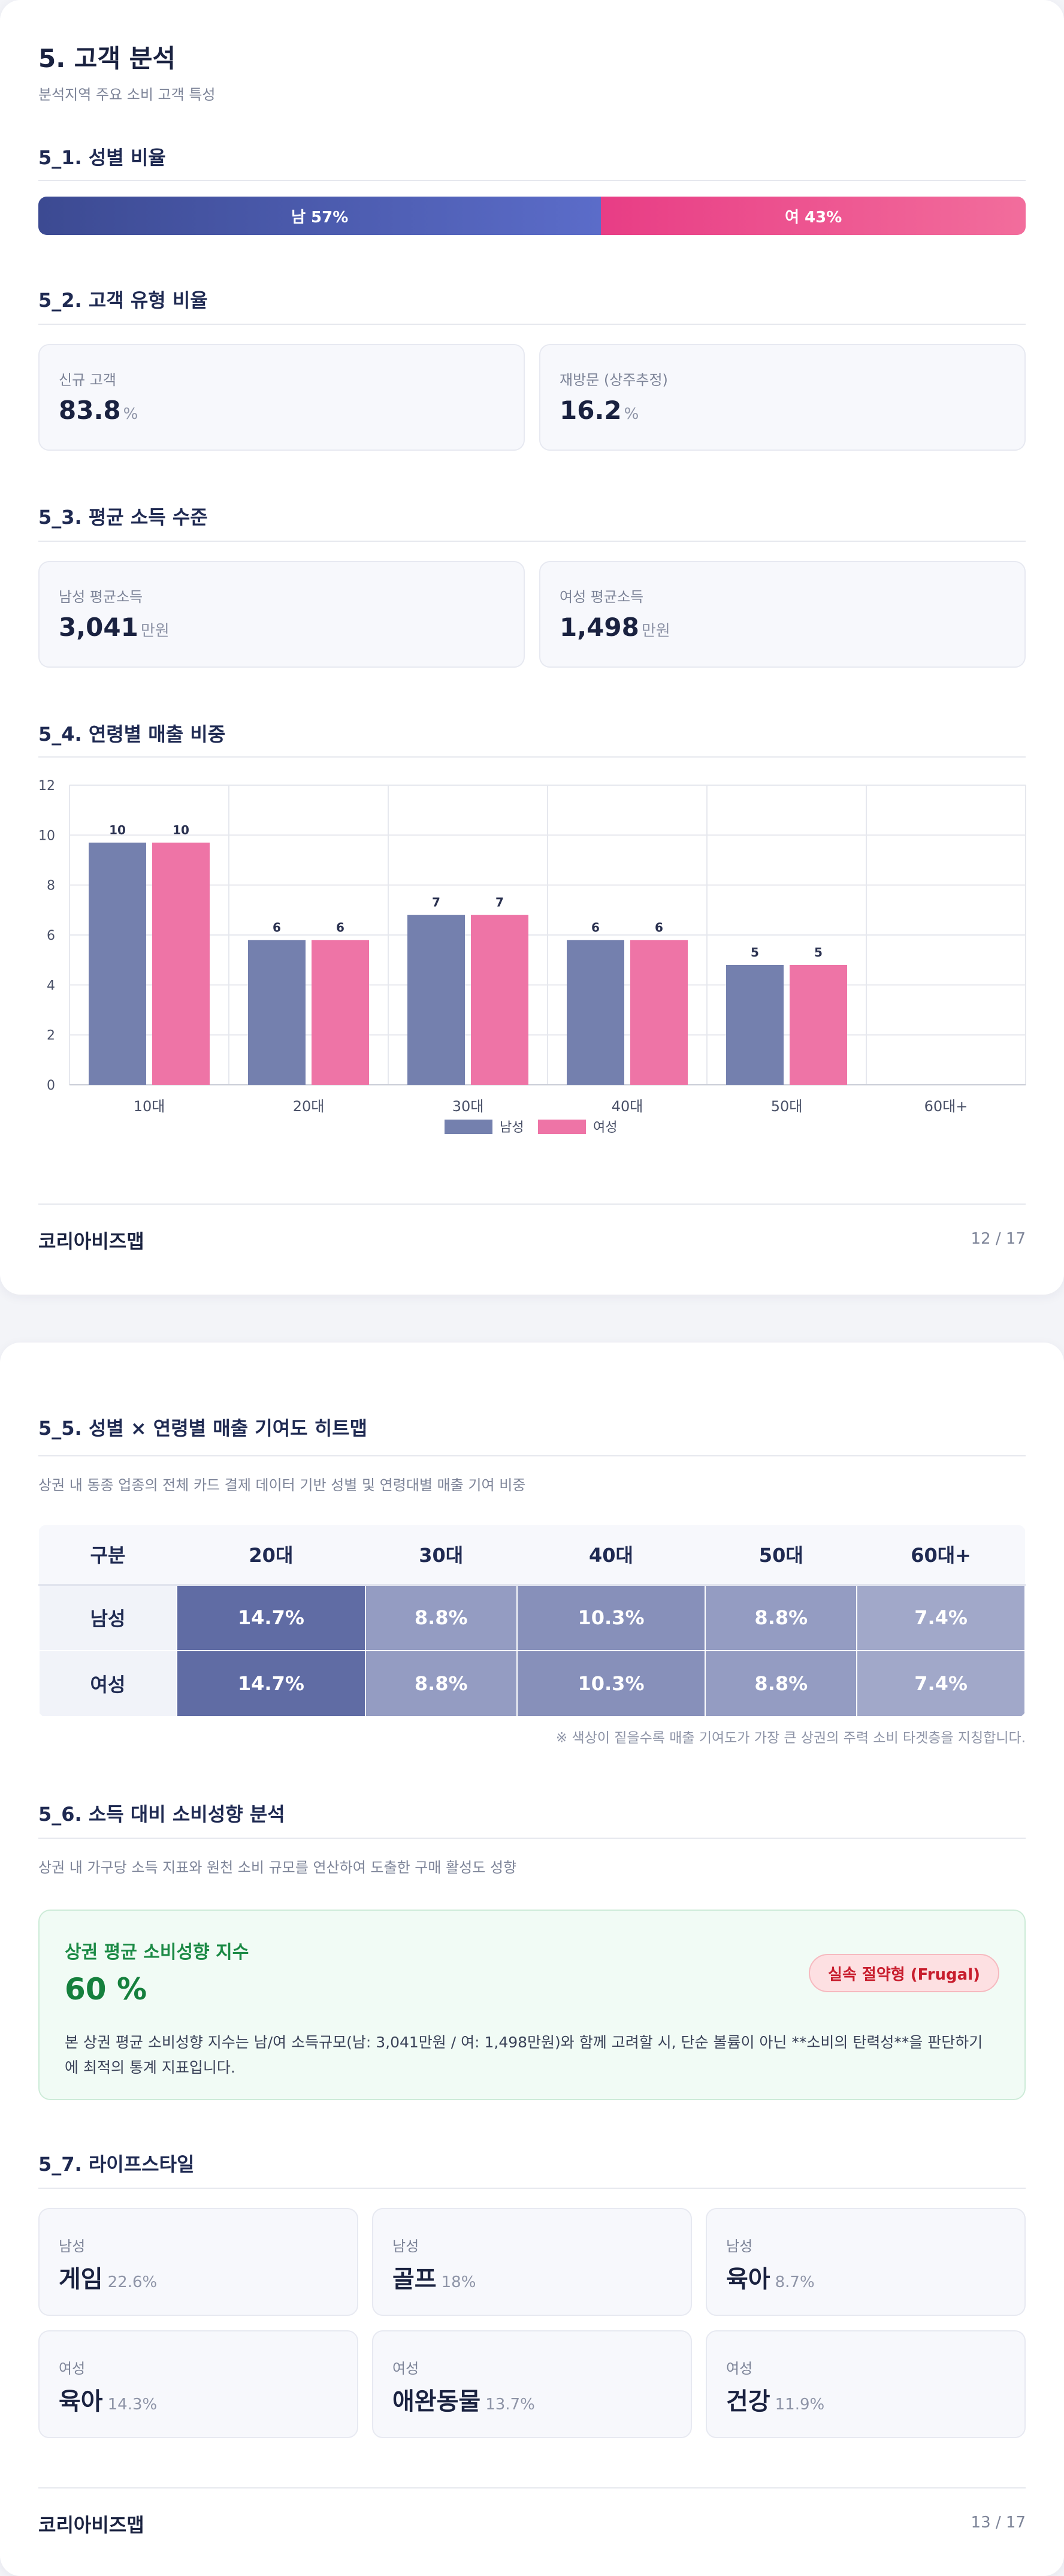 The height and width of the screenshot is (2576, 1064). I want to click on lifestyle-name: 애완동물 13.7%, so click(463, 2402).